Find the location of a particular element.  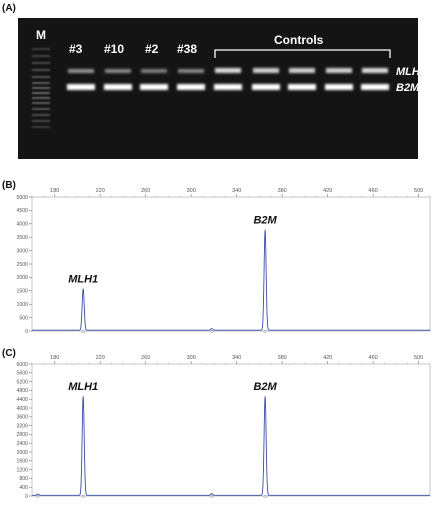

lane-label-4: #38 is located at coordinates (187, 49).